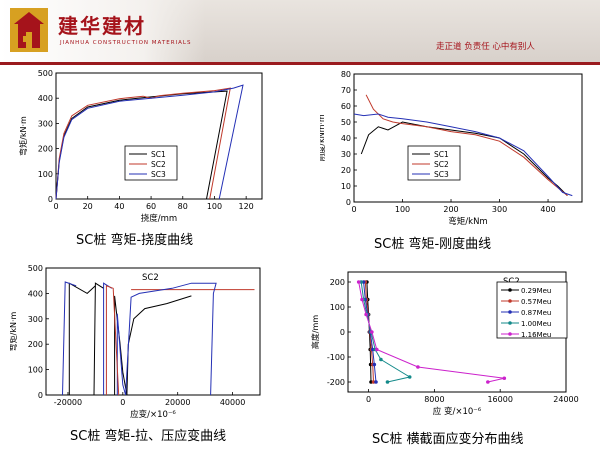 Image resolution: width=600 pixels, height=450 pixels. What do you see at coordinates (499, 399) in the screenshot?
I see `x-tick-label: 16000` at bounding box center [499, 399].